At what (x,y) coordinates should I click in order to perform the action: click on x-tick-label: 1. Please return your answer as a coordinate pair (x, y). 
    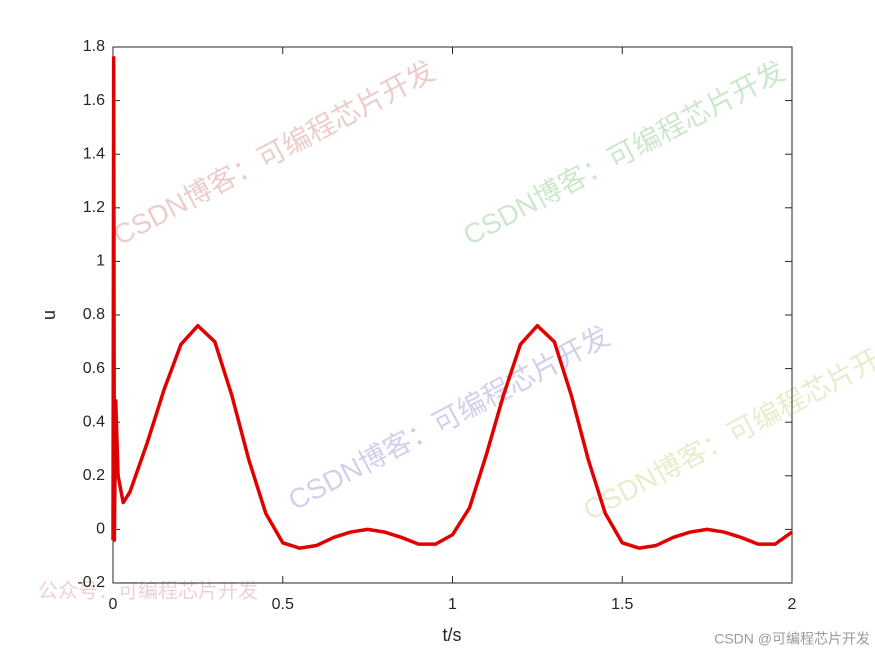
    Looking at the image, I should click on (452, 604).